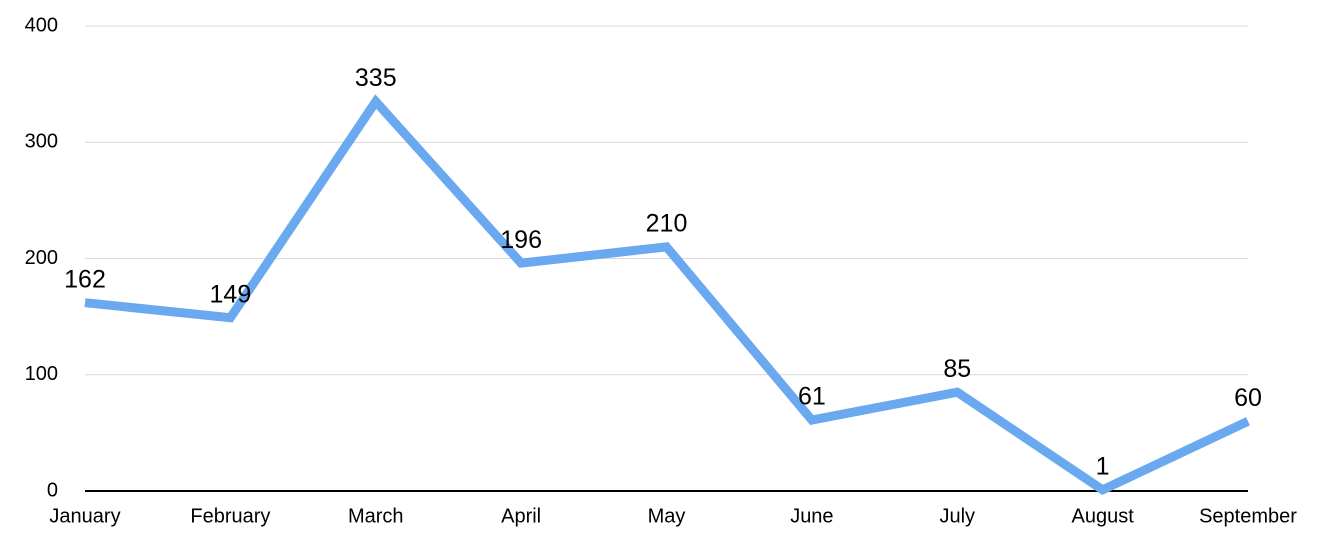 The height and width of the screenshot is (552, 1324). What do you see at coordinates (812, 397) in the screenshot?
I see `data-label: 61` at bounding box center [812, 397].